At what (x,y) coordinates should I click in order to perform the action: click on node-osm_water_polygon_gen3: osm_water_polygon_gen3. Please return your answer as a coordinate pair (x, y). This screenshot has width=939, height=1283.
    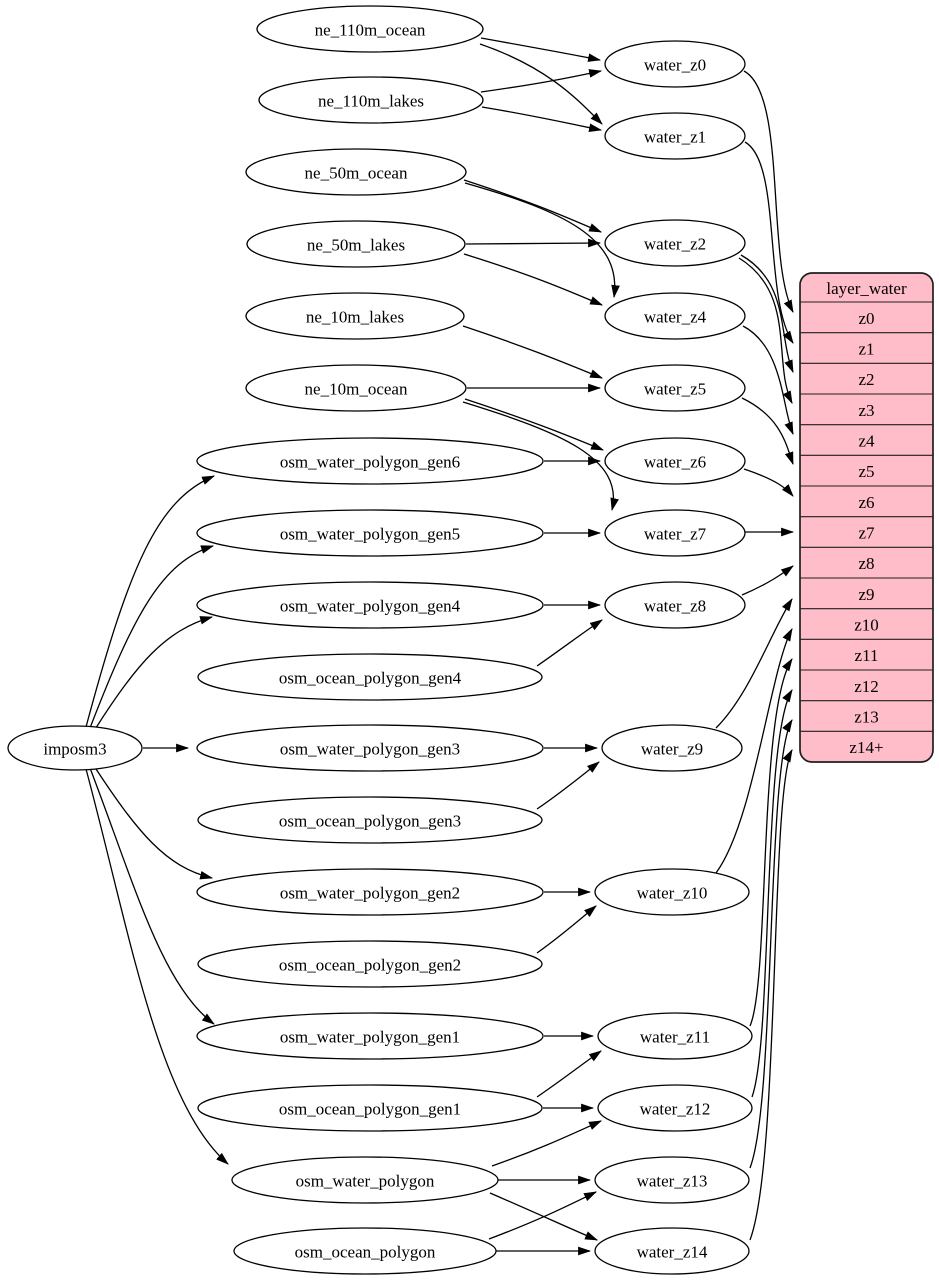
    Looking at the image, I should click on (370, 748).